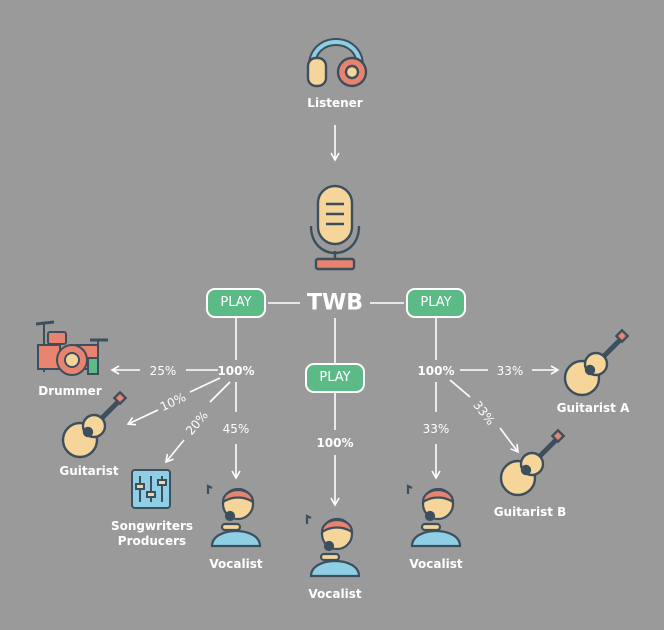  I want to click on guitarist-b-label: Guitarist B, so click(530, 512).